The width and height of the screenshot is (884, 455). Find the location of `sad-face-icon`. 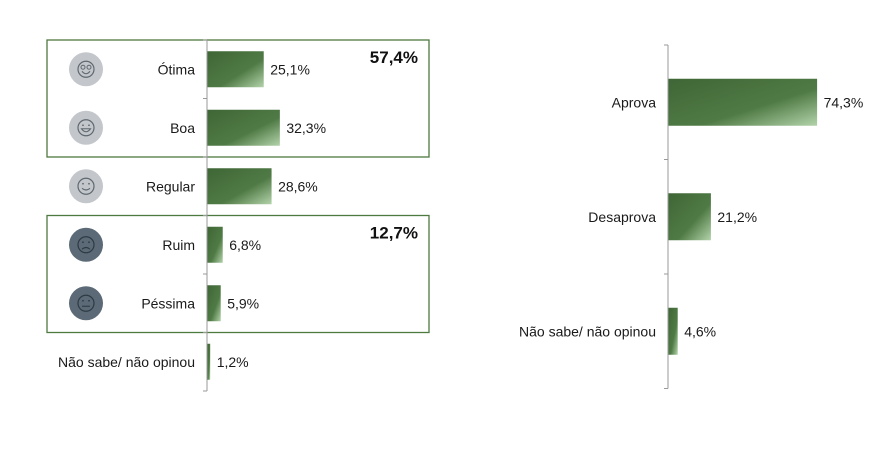

sad-face-icon is located at coordinates (86, 244).